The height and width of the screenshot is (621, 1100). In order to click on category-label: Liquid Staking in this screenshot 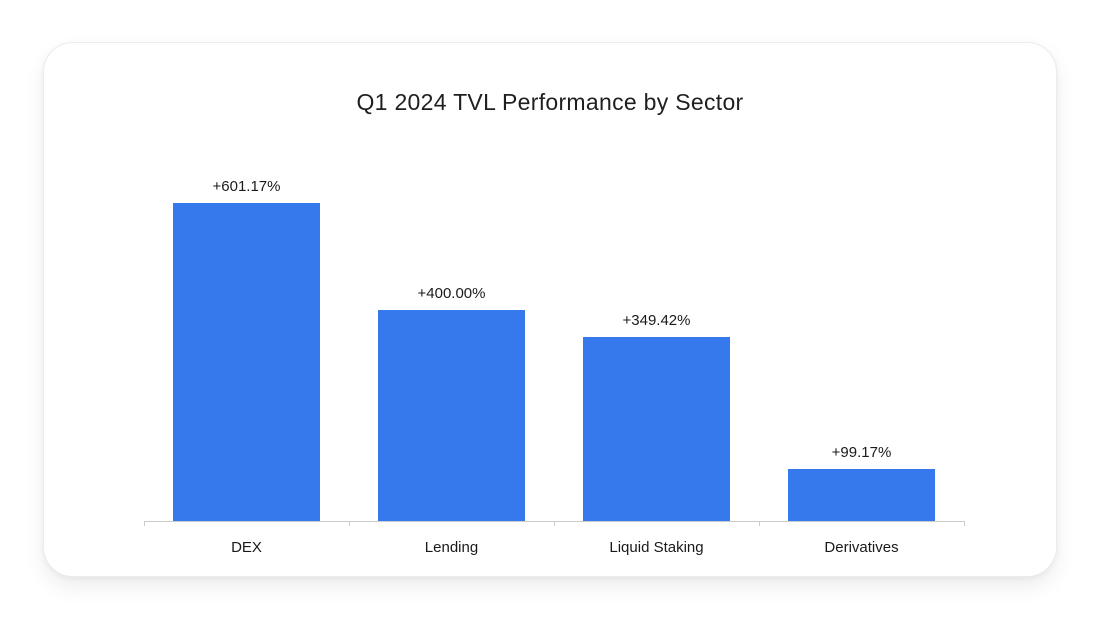, I will do `click(656, 547)`.